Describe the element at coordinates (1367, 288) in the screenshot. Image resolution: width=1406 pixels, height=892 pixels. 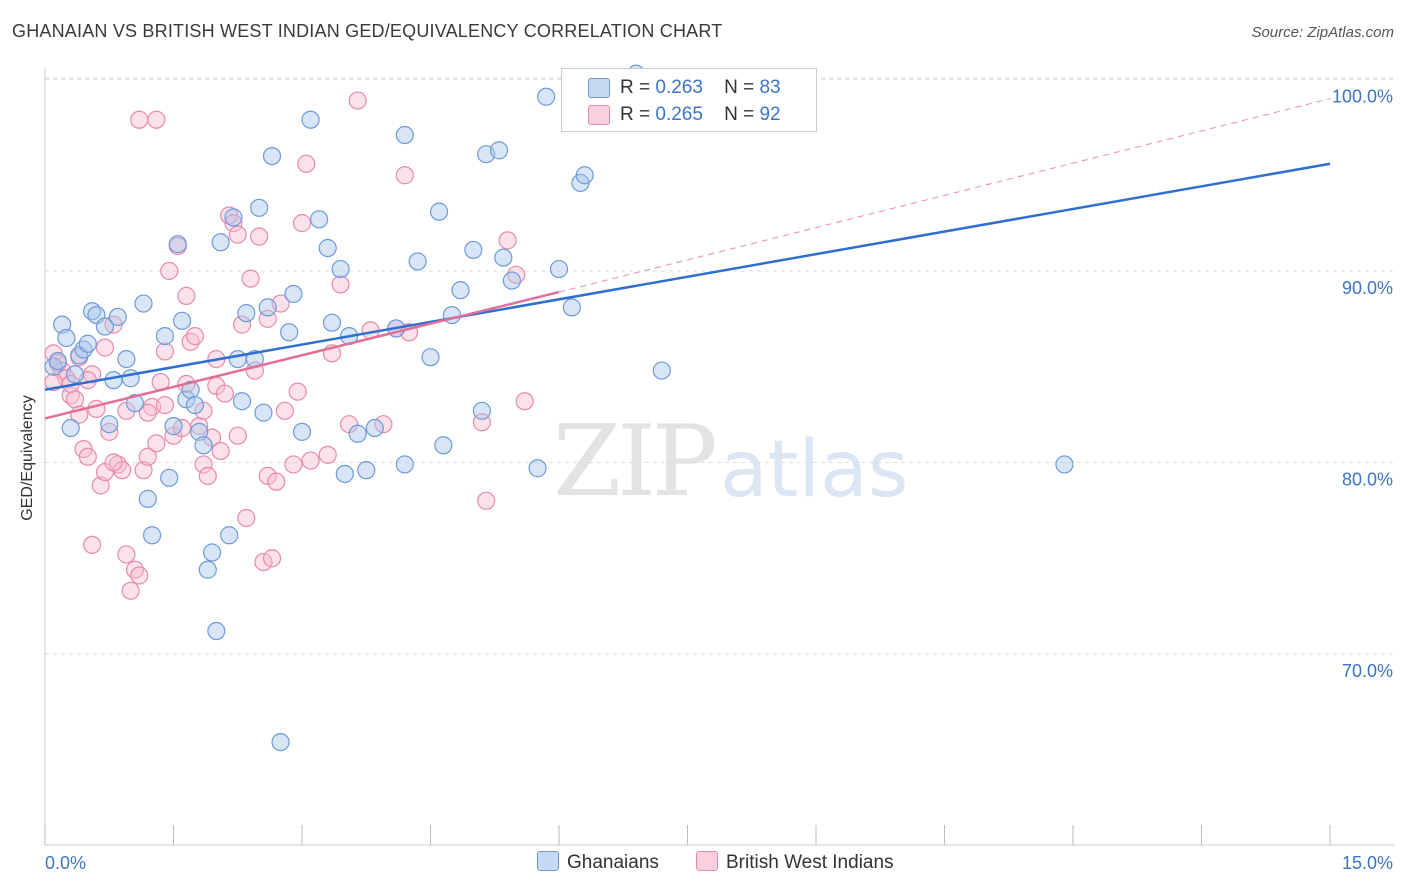
I see `y-tick-label: 90.0%` at that location.